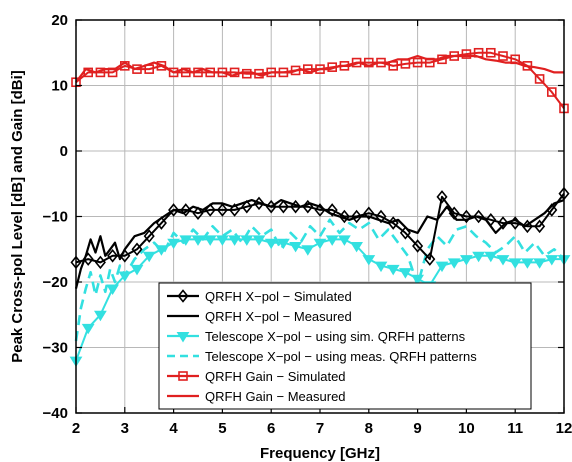 The height and width of the screenshot is (462, 572). I want to click on x-tick-label: 6, so click(271, 428).